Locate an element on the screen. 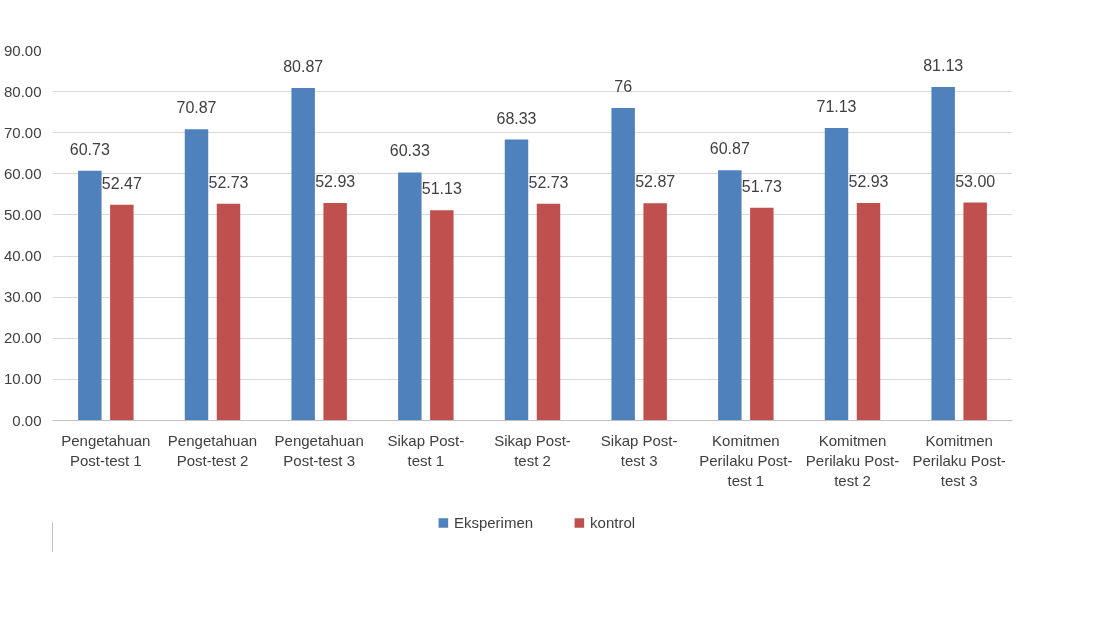 This screenshot has height=621, width=1099. y-tick-label: 20.00 is located at coordinates (22, 338).